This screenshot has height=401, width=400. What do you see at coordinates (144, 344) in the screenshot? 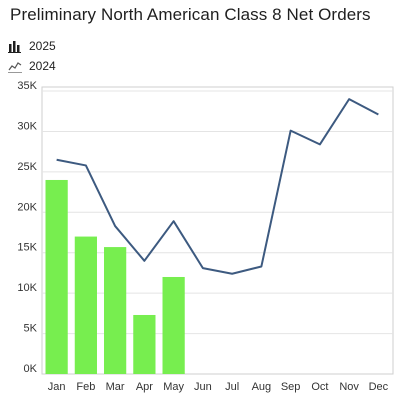
I see `bar-2025-apr` at bounding box center [144, 344].